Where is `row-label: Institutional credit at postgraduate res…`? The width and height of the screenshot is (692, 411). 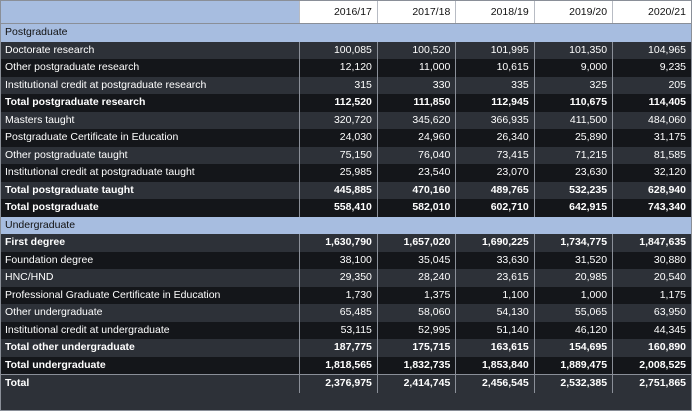
row-label: Institutional credit at postgraduate res… is located at coordinates (150, 85).